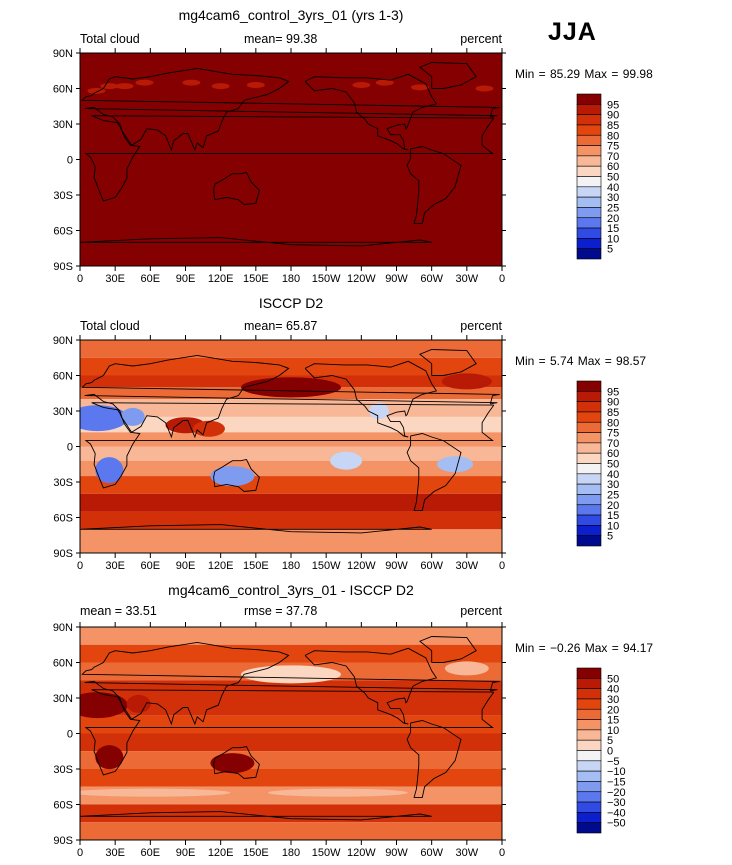 This screenshot has height=865, width=732. I want to click on legend-1-label: 30, so click(613, 198).